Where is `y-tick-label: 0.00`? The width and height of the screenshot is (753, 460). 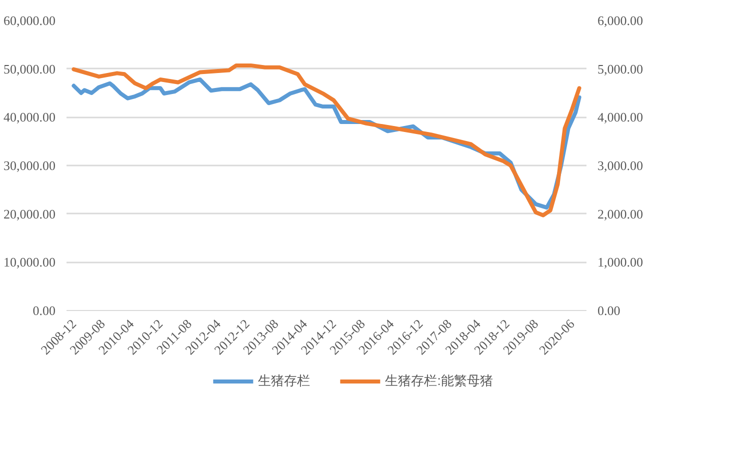
y-tick-label: 0.00 is located at coordinates (44, 310).